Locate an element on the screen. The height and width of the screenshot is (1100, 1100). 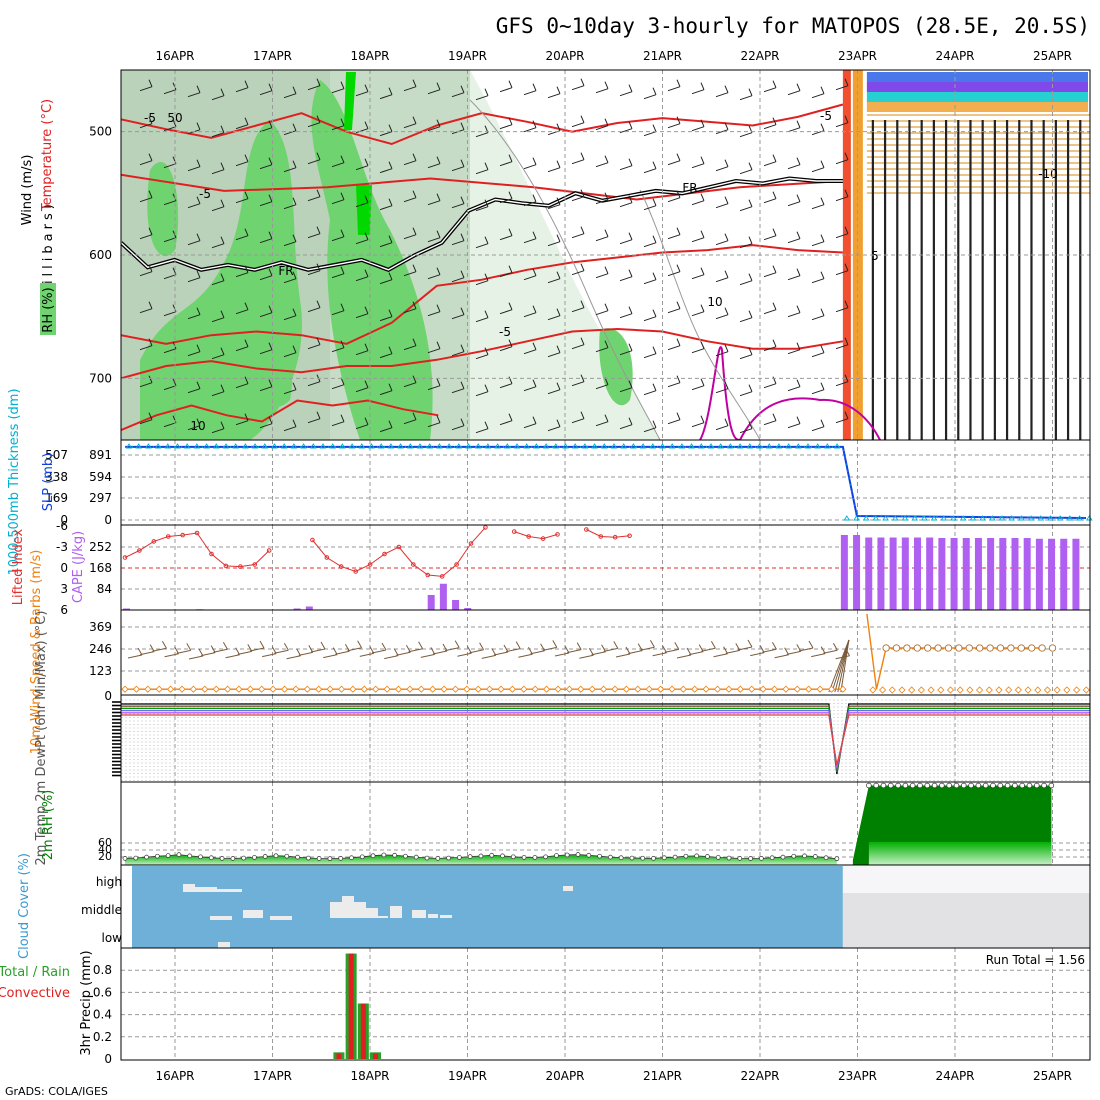
upper-axis-label: (millibars) is located at coordinates (48, 255).